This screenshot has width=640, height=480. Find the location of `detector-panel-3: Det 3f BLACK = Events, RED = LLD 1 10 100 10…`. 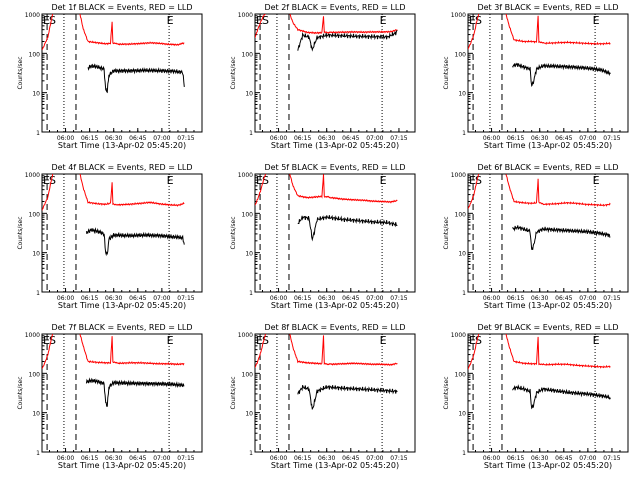

detector-panel-3: Det 3f BLACK = Events, RED = LLD 1 10 100 10… is located at coordinates (536, 76).